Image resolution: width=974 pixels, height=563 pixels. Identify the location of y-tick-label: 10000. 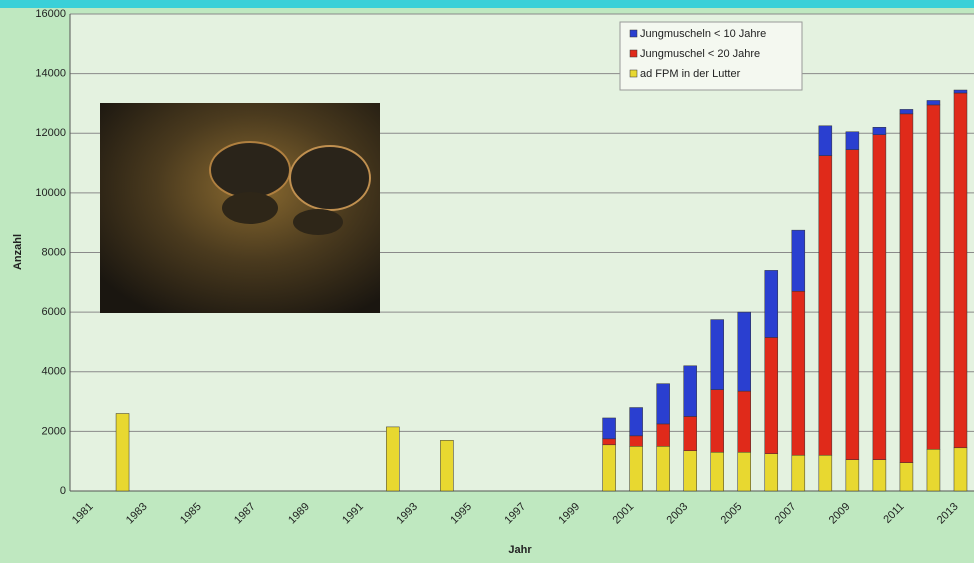
(50, 193).